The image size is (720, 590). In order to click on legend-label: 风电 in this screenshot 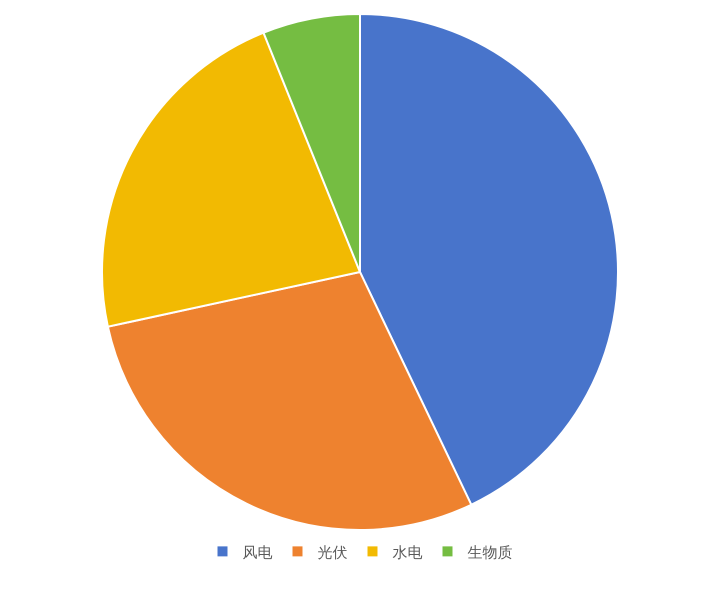, I will do `click(257, 552)`.